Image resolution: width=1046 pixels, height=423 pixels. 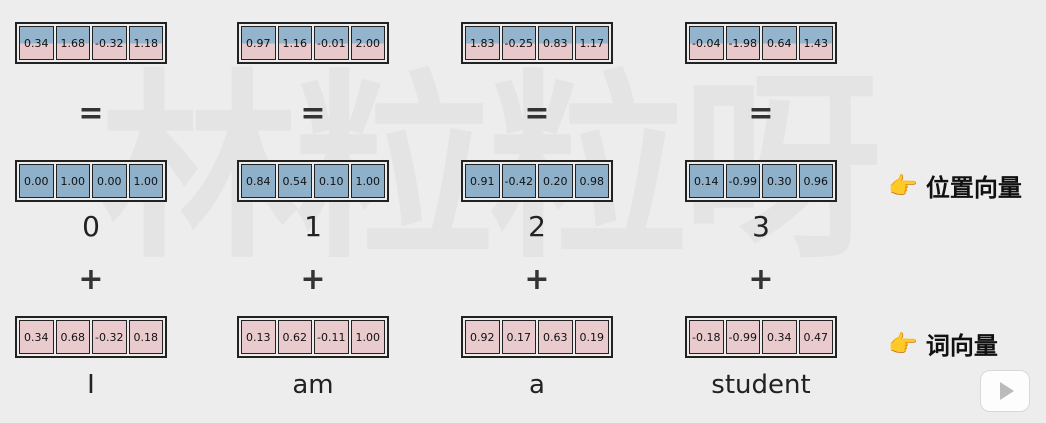 What do you see at coordinates (591, 181) in the screenshot?
I see `vector-cell: 0.98` at bounding box center [591, 181].